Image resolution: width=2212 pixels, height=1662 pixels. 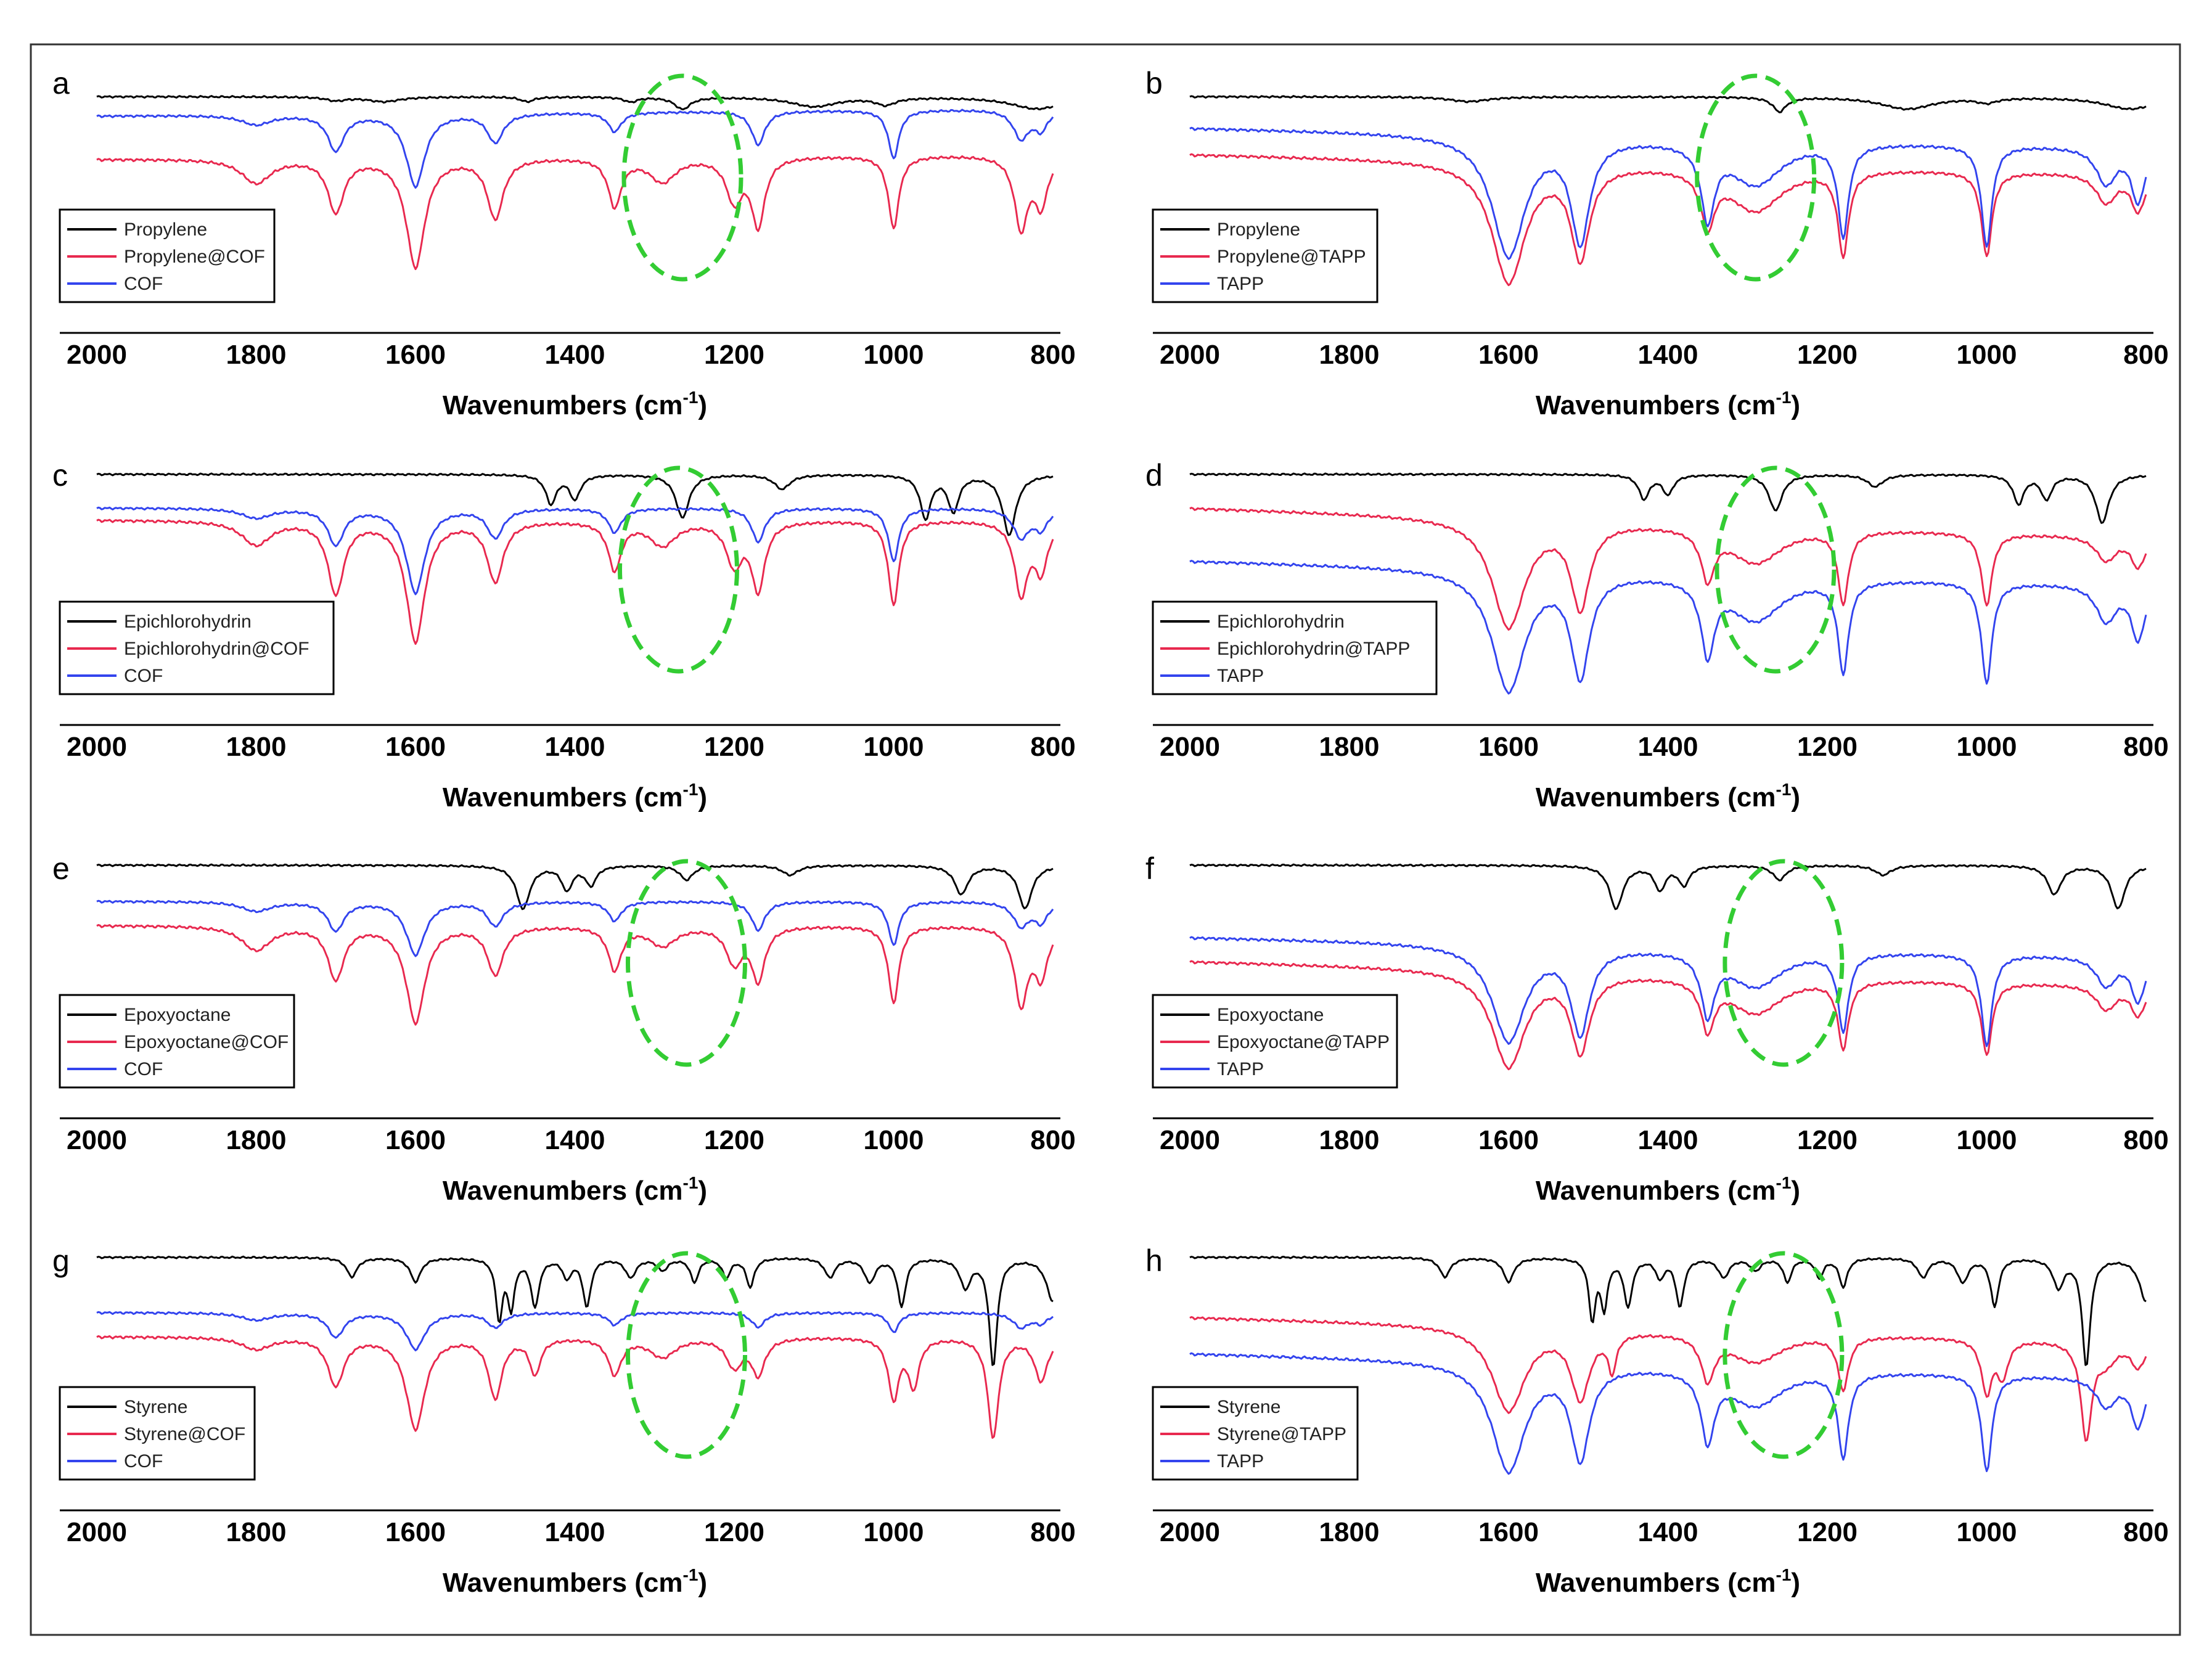 I want to click on legend-label: Epoxyoctane@COF, so click(x=206, y=1042).